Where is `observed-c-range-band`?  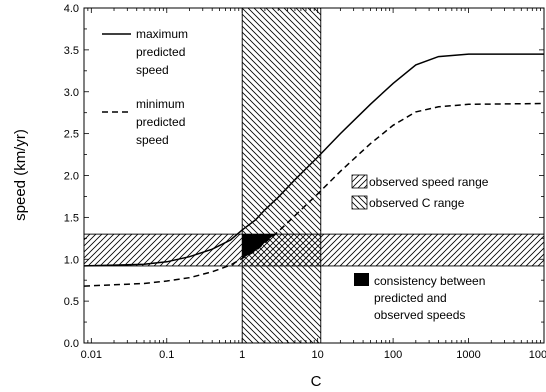
observed-c-range-band is located at coordinates (281, 175).